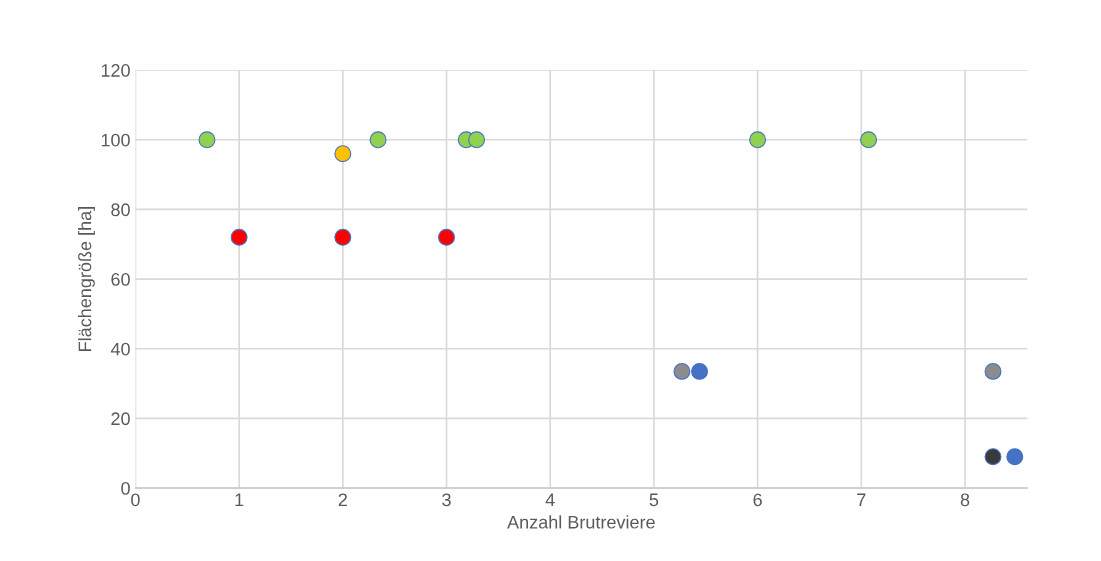  What do you see at coordinates (239, 500) in the screenshot?
I see `x-tick-label: 1` at bounding box center [239, 500].